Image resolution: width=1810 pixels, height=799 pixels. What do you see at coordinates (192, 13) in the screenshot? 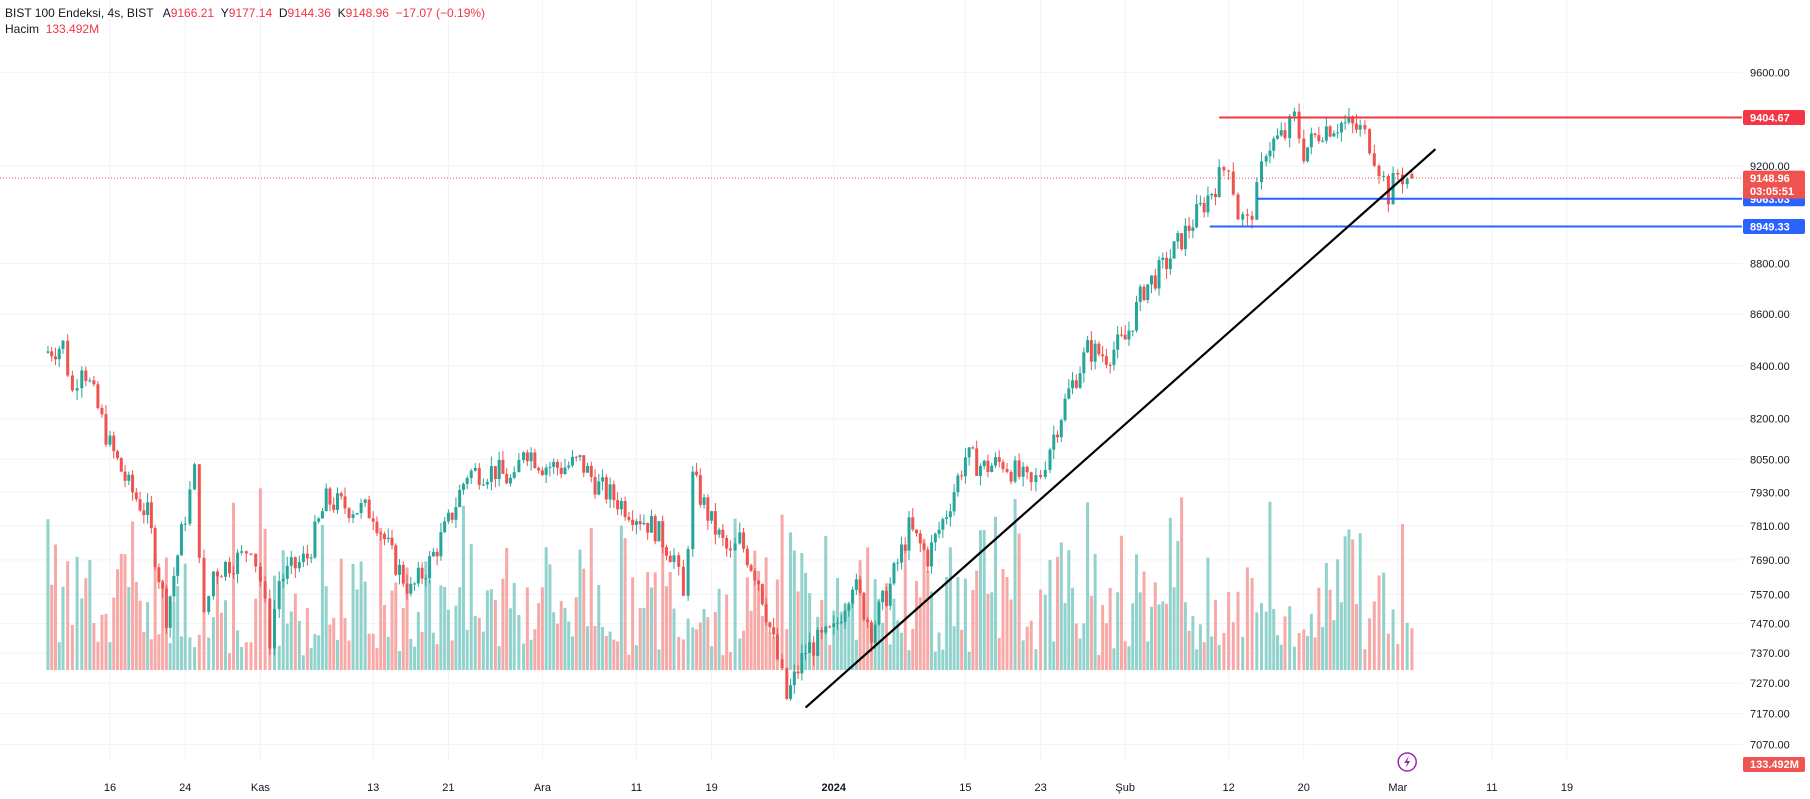
I see `open-value: 9166.21` at bounding box center [192, 13].